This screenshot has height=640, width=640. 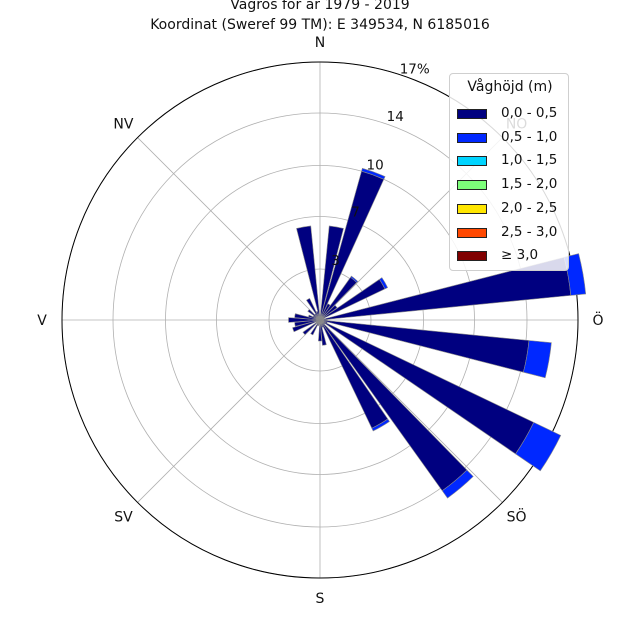 I want to click on legend-label: 2,5 - 3,0, so click(x=529, y=231).